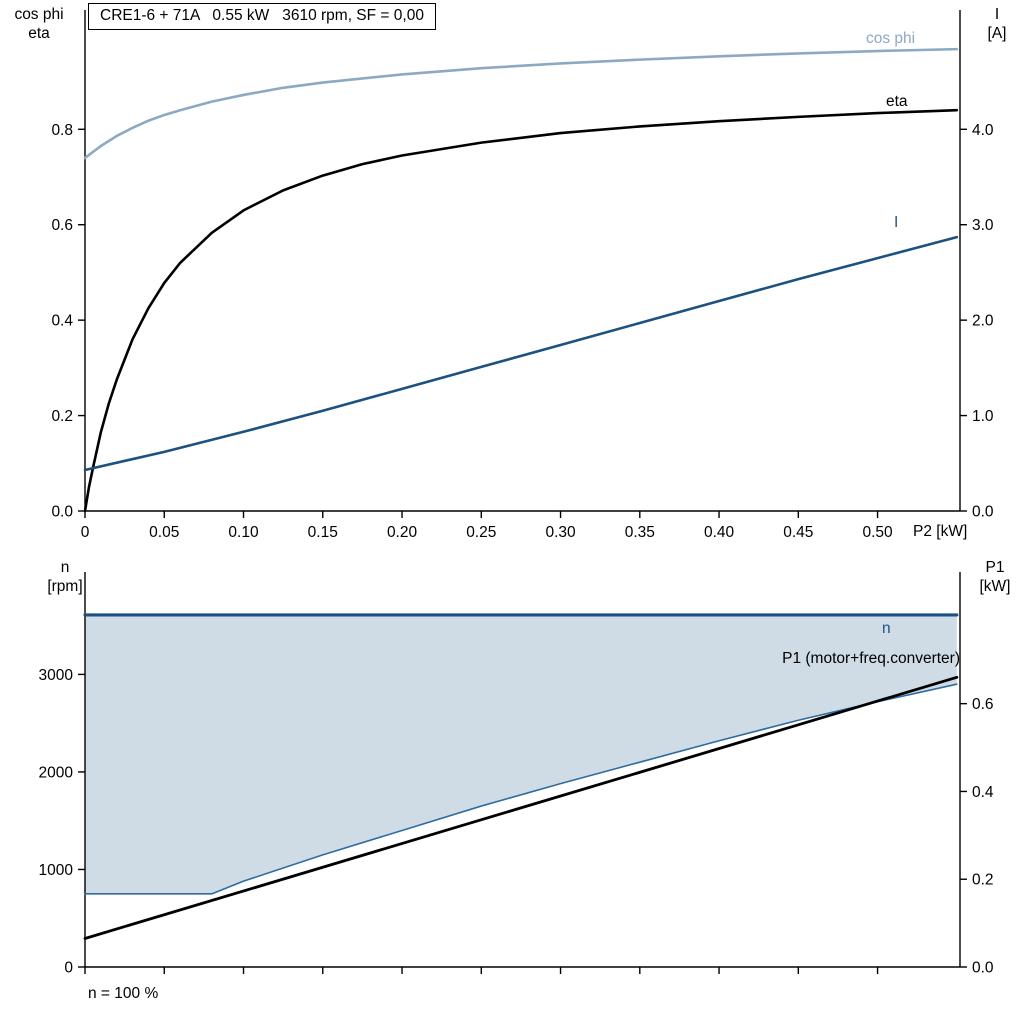 This screenshot has width=1024, height=1024. Describe the element at coordinates (983, 225) in the screenshot. I see `tick-label: 3.0` at that location.